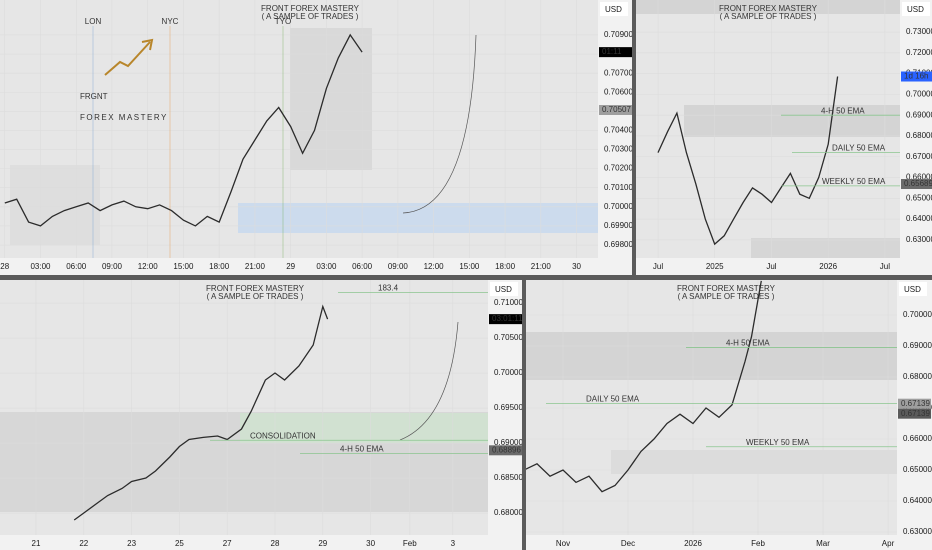 The height and width of the screenshot is (550, 932). Describe the element at coordinates (823, 543) in the screenshot. I see `x-tick-label: Mar` at that location.